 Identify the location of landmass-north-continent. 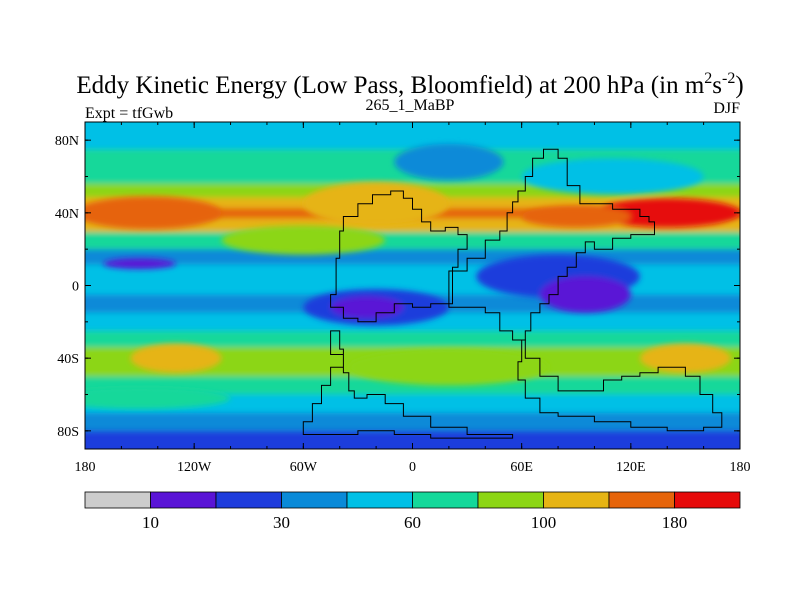
(551, 244).